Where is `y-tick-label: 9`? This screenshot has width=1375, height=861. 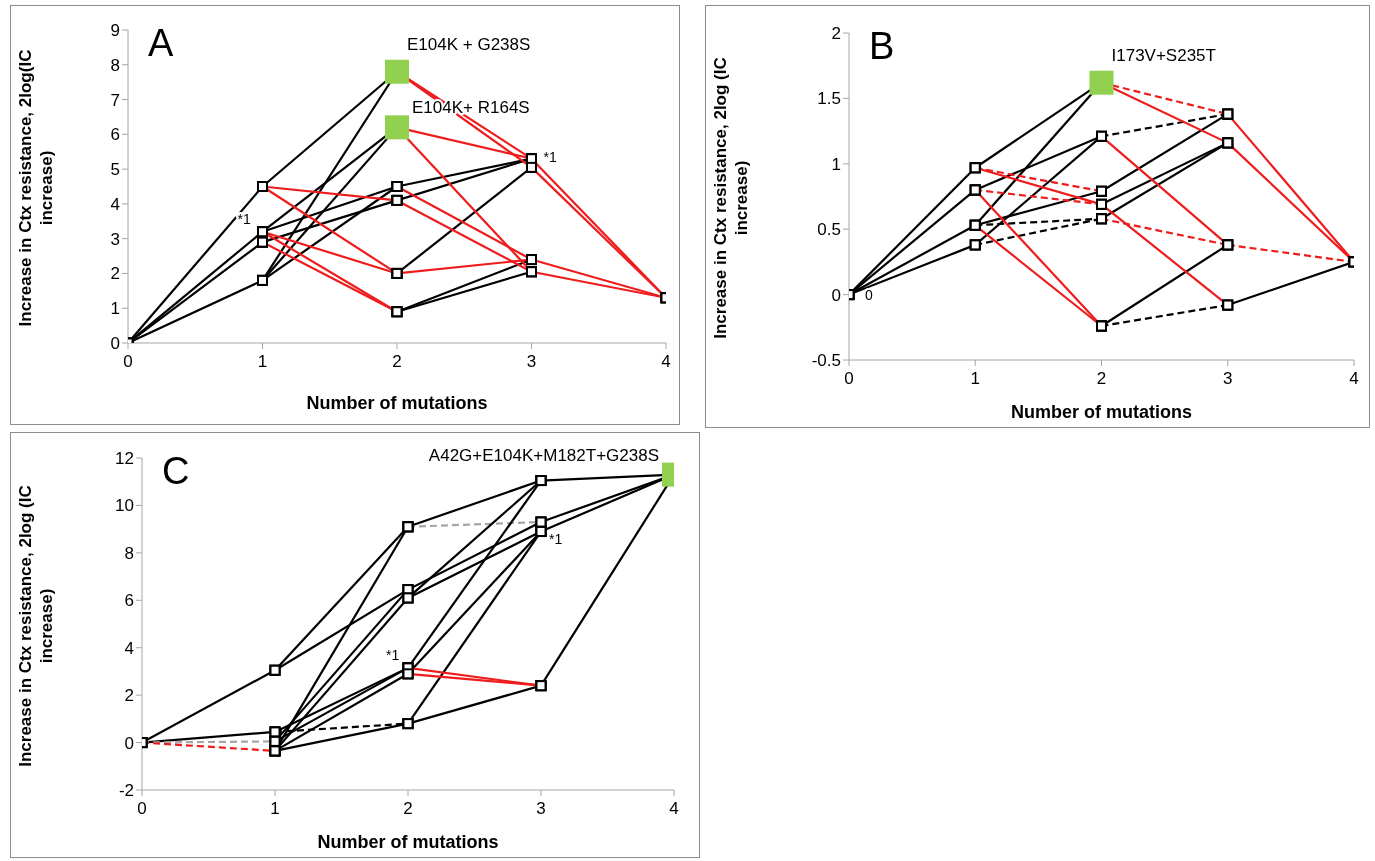 y-tick-label: 9 is located at coordinates (115, 31).